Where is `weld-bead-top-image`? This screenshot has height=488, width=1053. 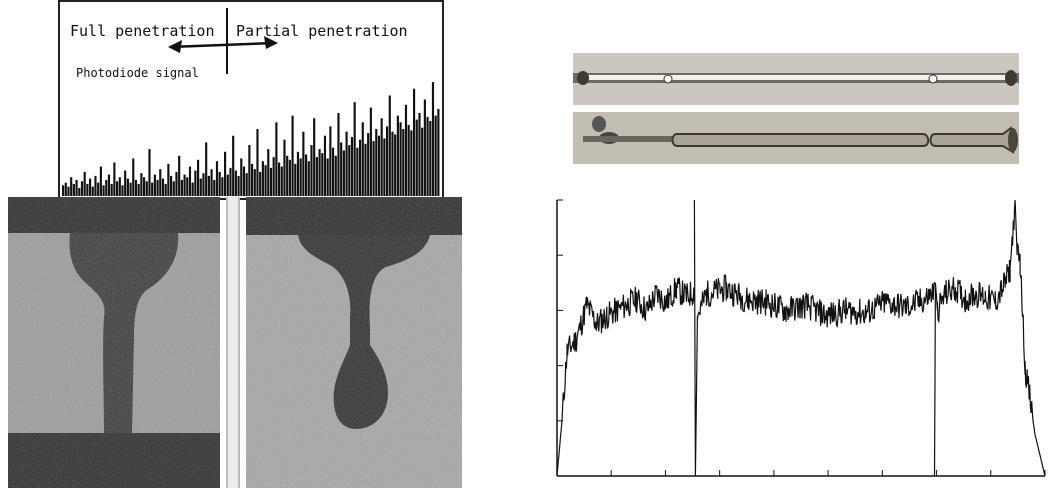
weld-bead-top-image is located at coordinates (796, 79).